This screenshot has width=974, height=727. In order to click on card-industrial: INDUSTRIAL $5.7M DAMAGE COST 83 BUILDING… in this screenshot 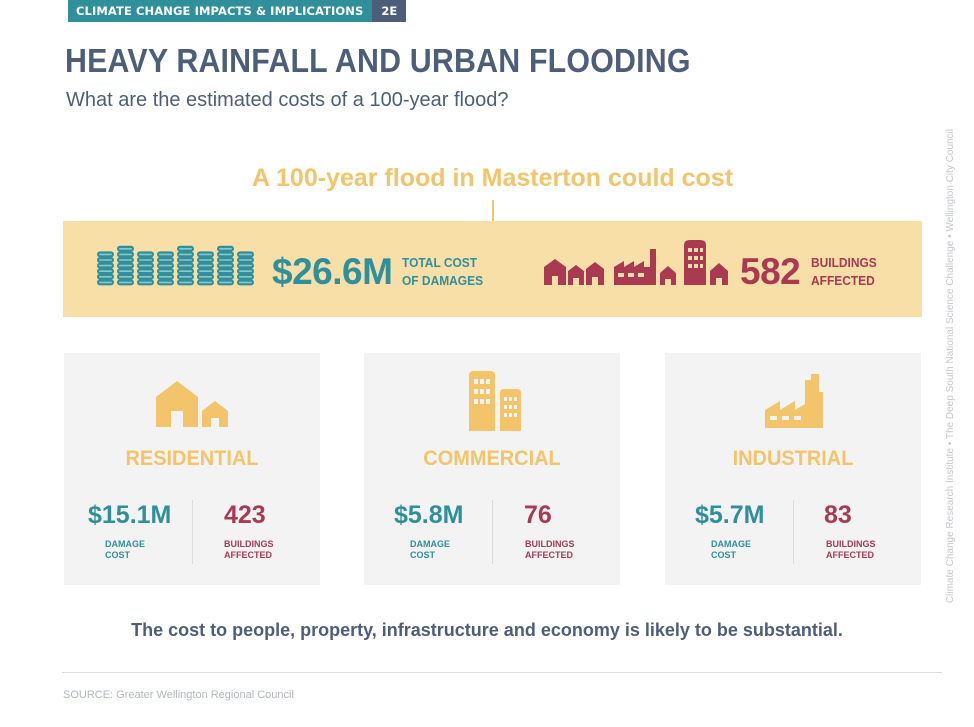, I will do `click(793, 469)`.